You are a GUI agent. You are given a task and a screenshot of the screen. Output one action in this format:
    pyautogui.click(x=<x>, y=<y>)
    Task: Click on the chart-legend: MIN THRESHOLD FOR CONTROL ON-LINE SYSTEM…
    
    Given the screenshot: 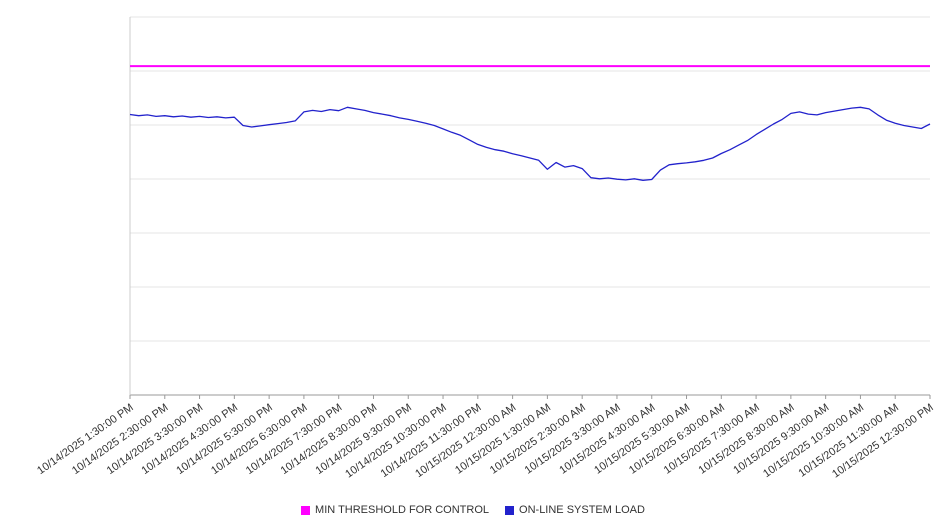 What is the action you would take?
    pyautogui.click(x=473, y=510)
    